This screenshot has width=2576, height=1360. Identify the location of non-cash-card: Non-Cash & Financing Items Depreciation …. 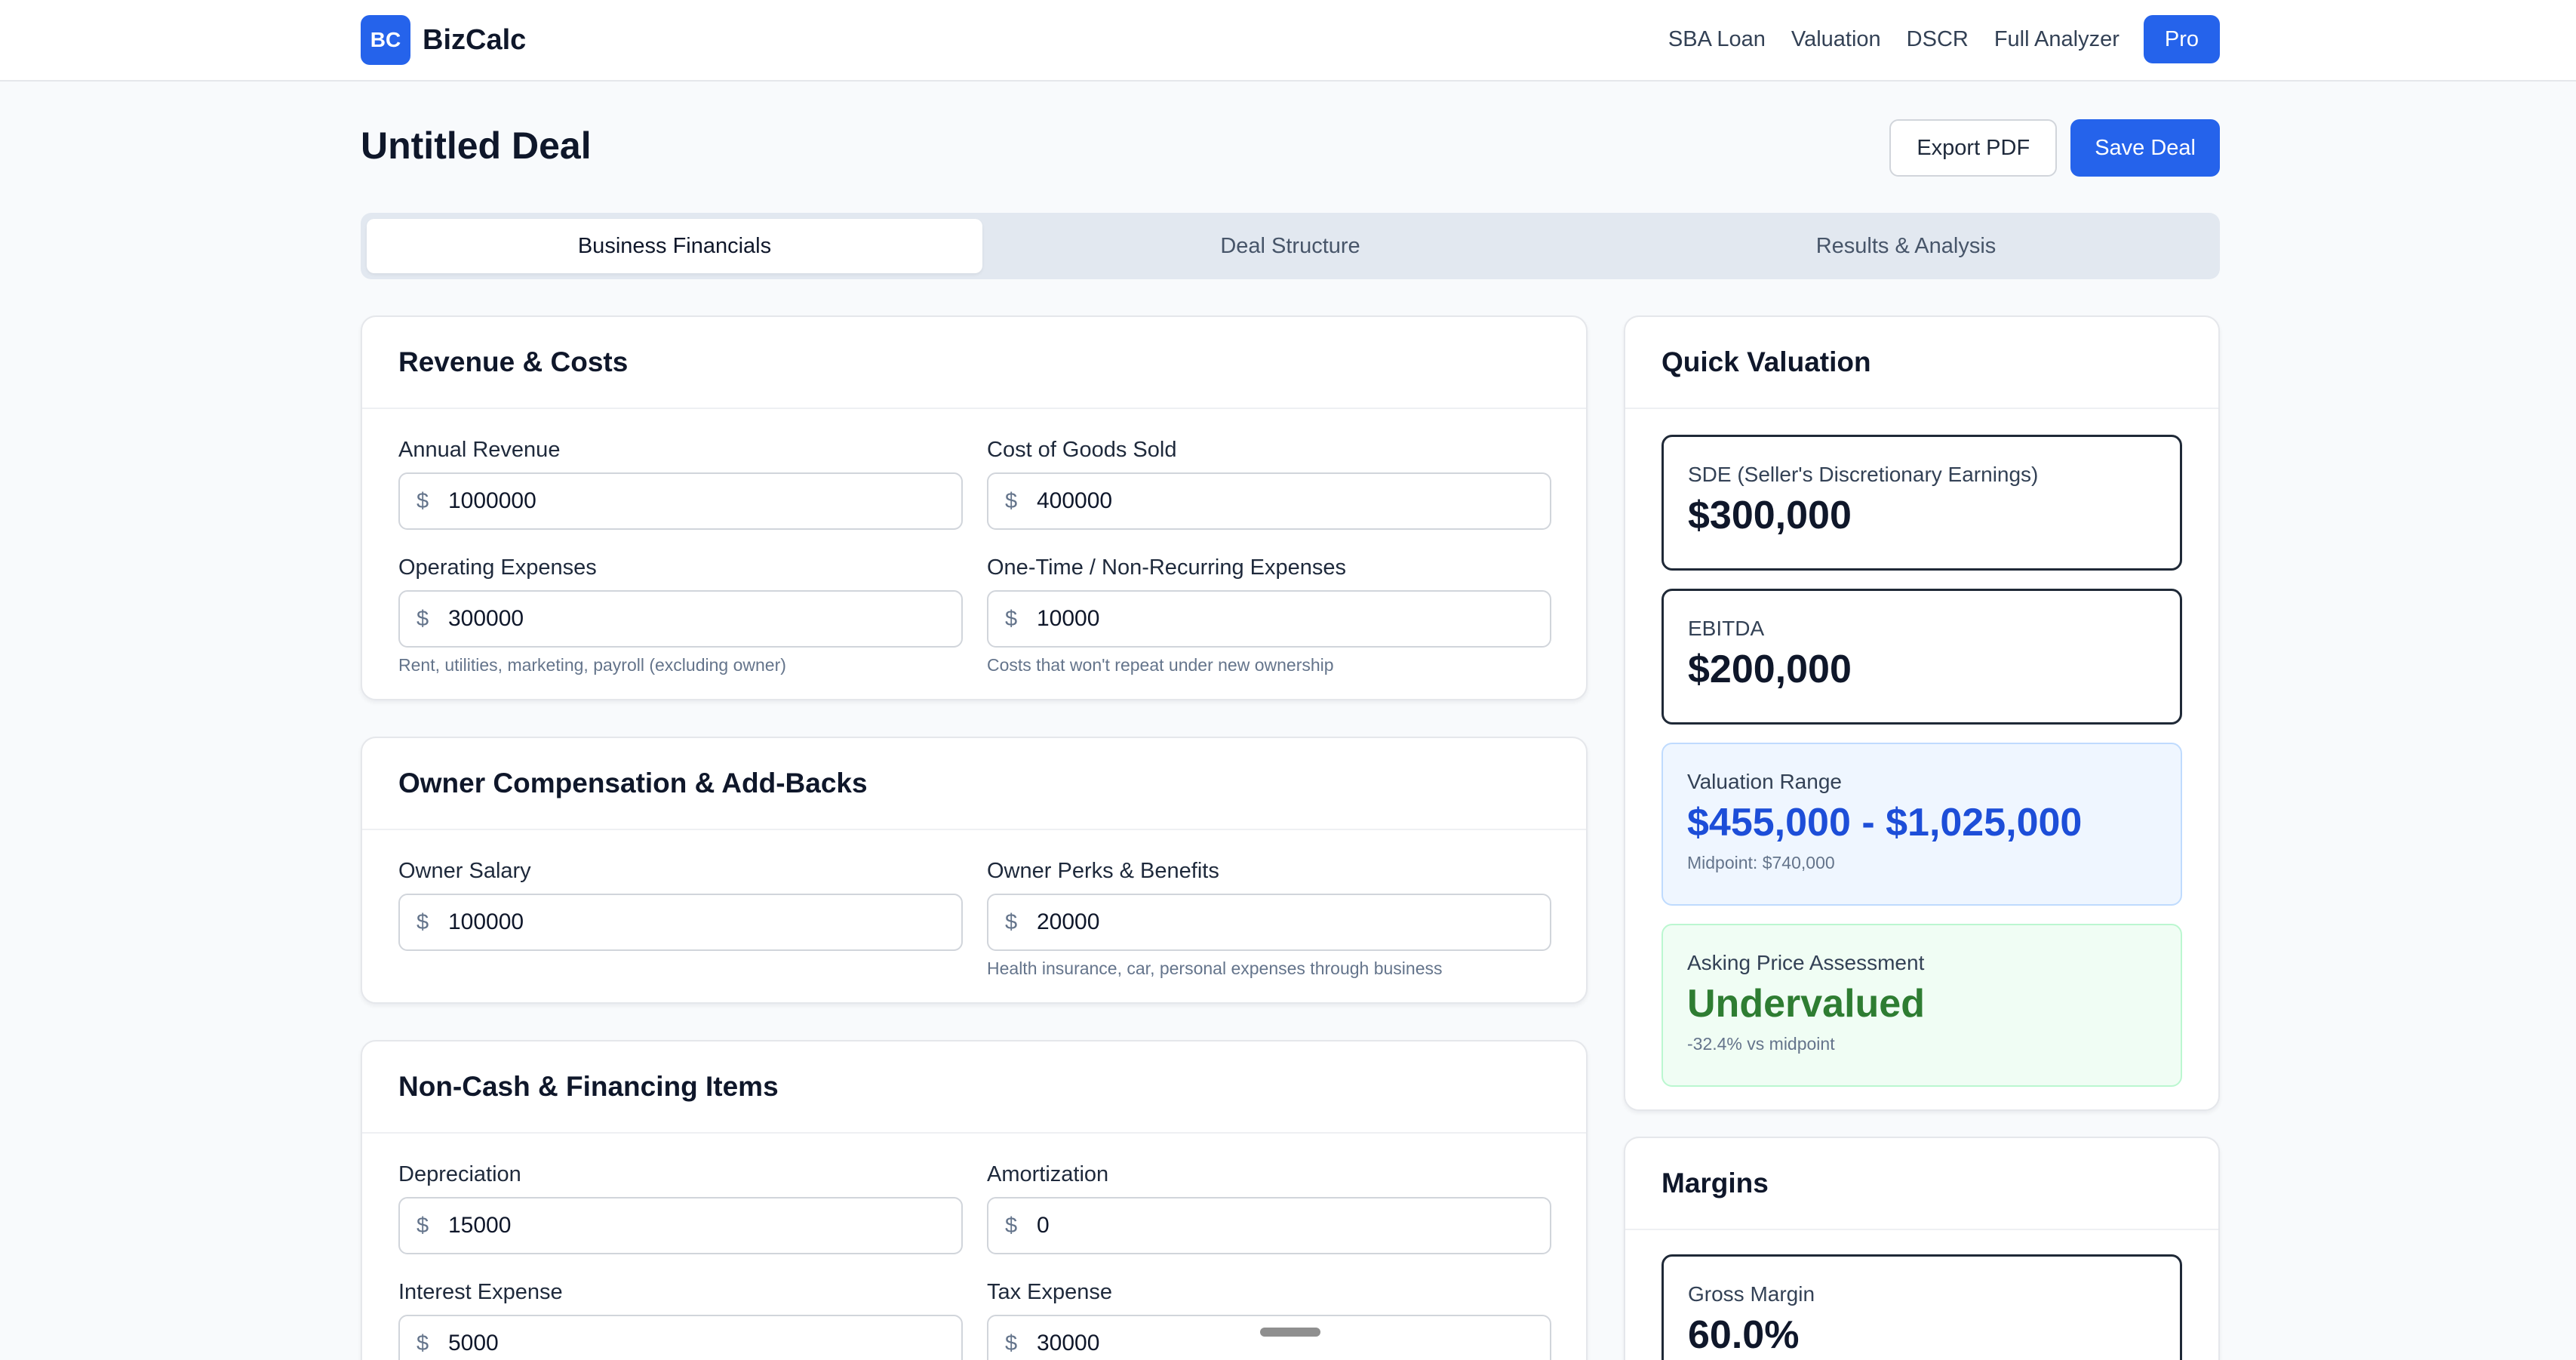
(974, 1200).